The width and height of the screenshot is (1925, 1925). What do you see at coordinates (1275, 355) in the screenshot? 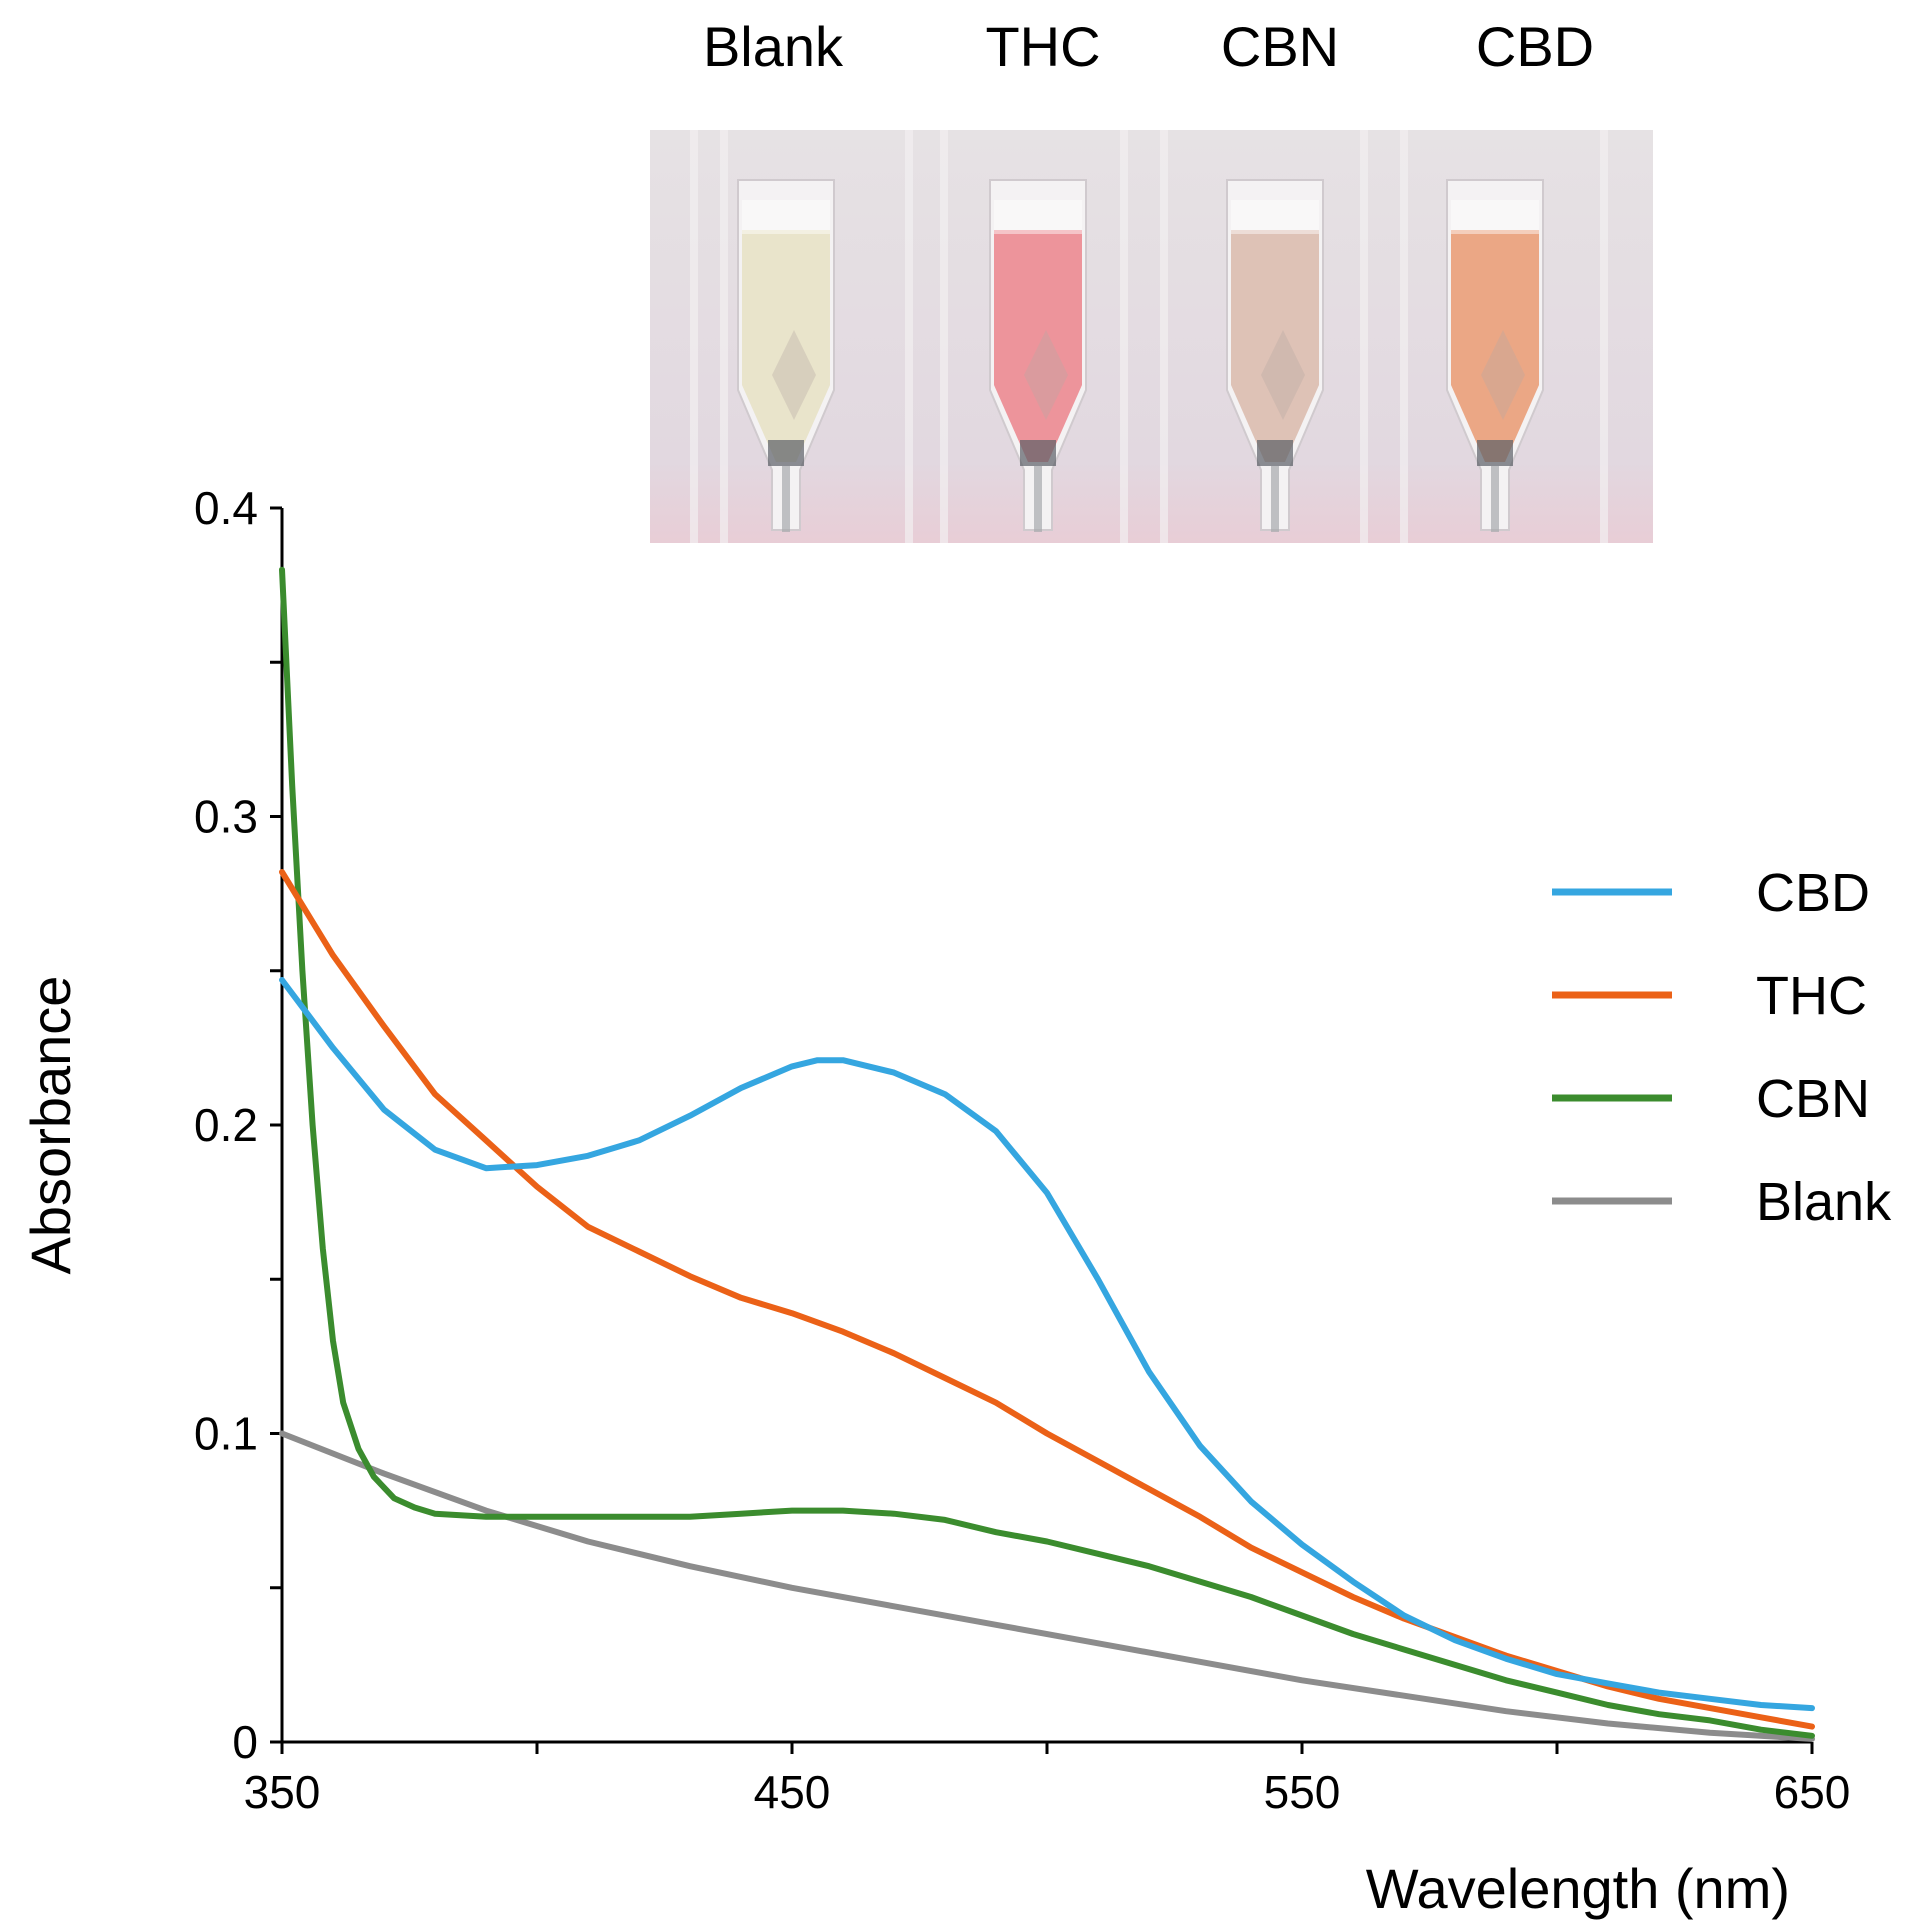
I see `cuvette-cbn` at bounding box center [1275, 355].